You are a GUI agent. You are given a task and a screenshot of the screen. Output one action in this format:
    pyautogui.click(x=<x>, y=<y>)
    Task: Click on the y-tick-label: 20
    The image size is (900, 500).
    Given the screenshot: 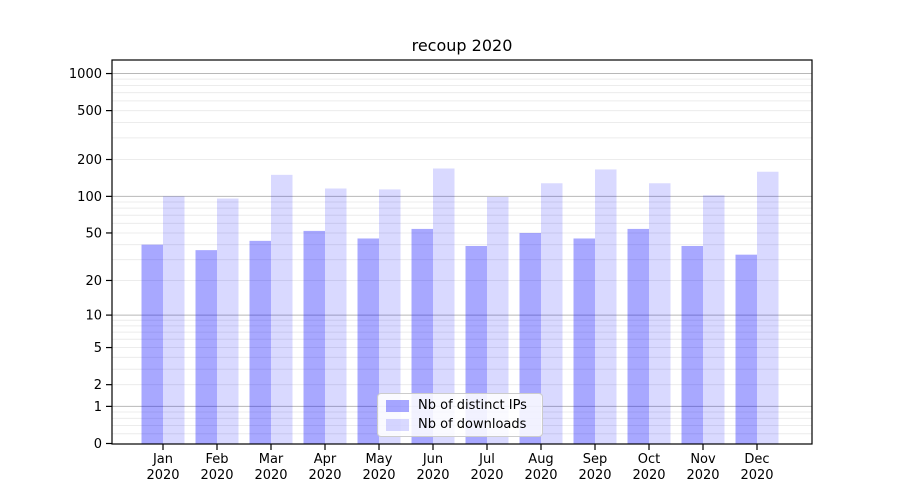 What is the action you would take?
    pyautogui.click(x=93, y=281)
    